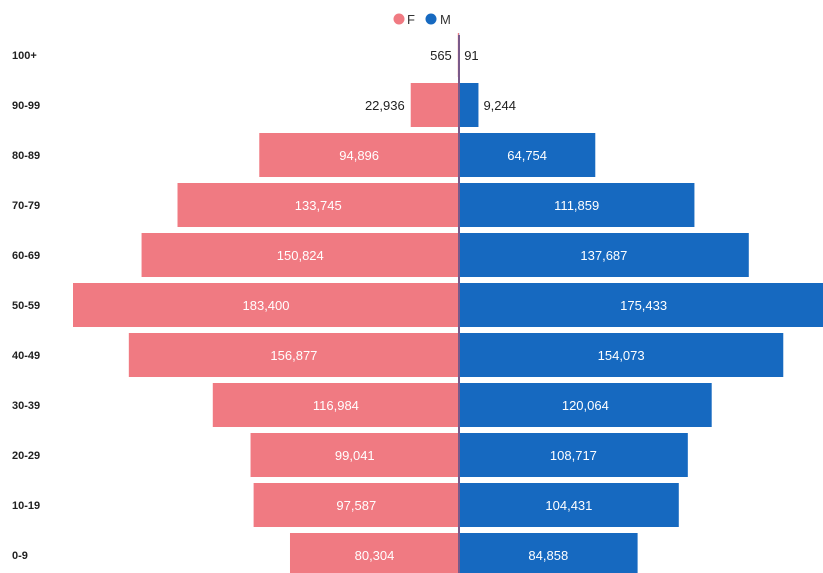 The width and height of the screenshot is (823, 573). What do you see at coordinates (26, 206) in the screenshot?
I see `age-group-label: 70-79` at bounding box center [26, 206].